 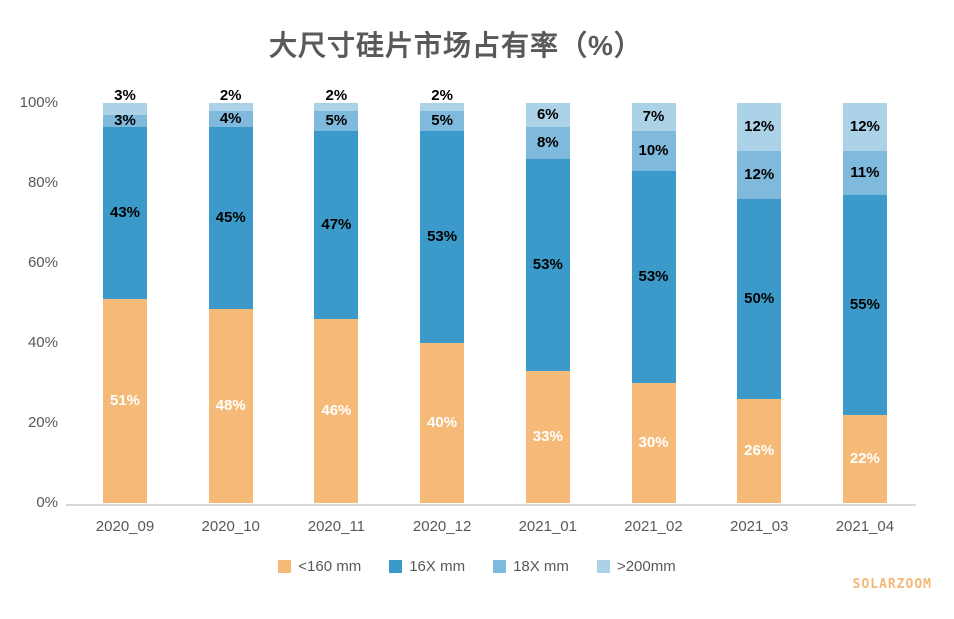 What do you see at coordinates (125, 526) in the screenshot?
I see `x-axis-tick-label: 2020_09` at bounding box center [125, 526].